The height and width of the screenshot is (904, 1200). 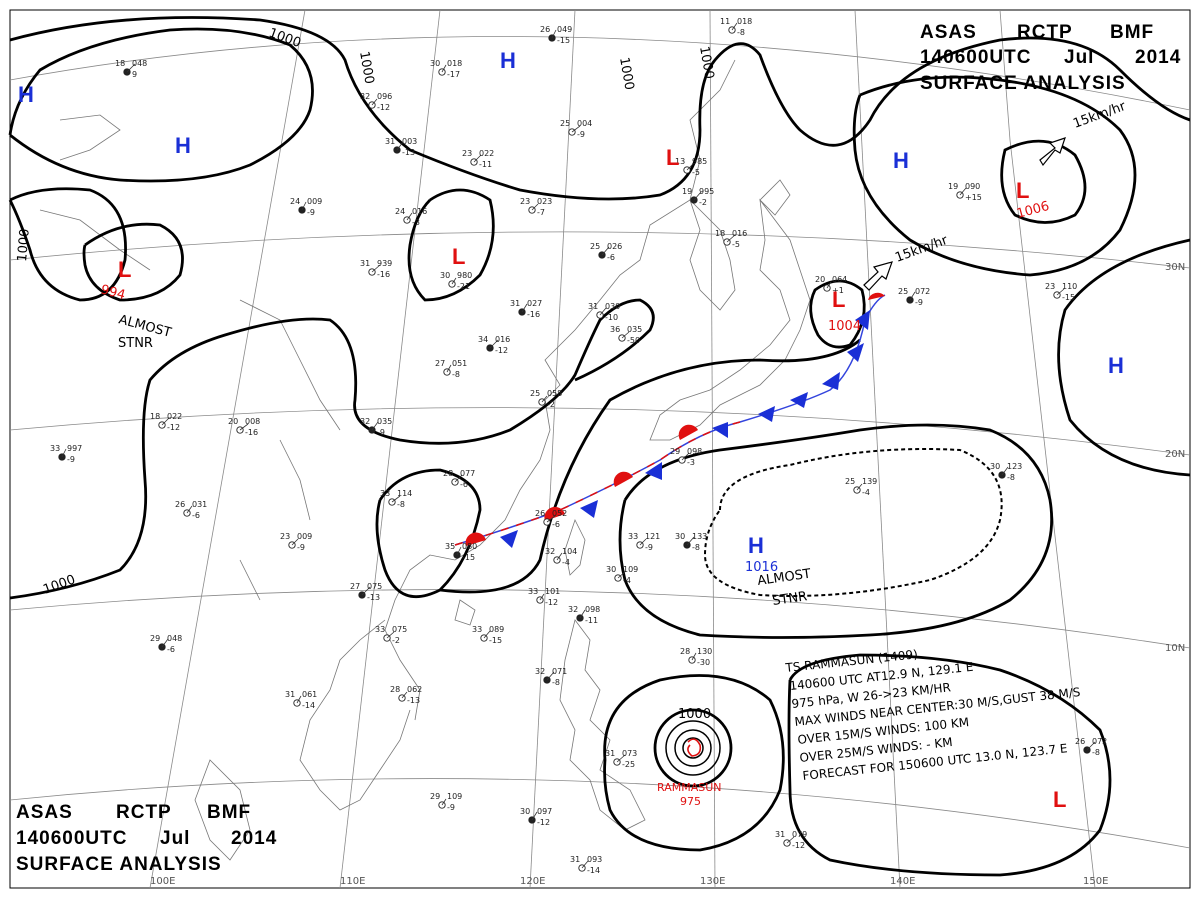 I want to click on station-pressure: 023, so click(x=544, y=201).